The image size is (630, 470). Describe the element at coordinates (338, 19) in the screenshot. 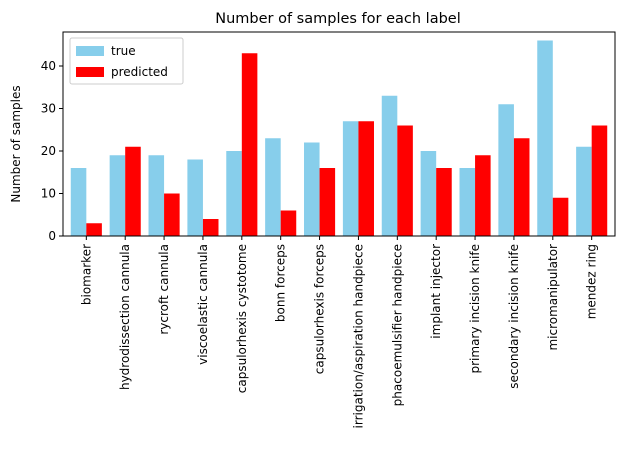

I see `chart-title: Number of samples for each label` at that location.